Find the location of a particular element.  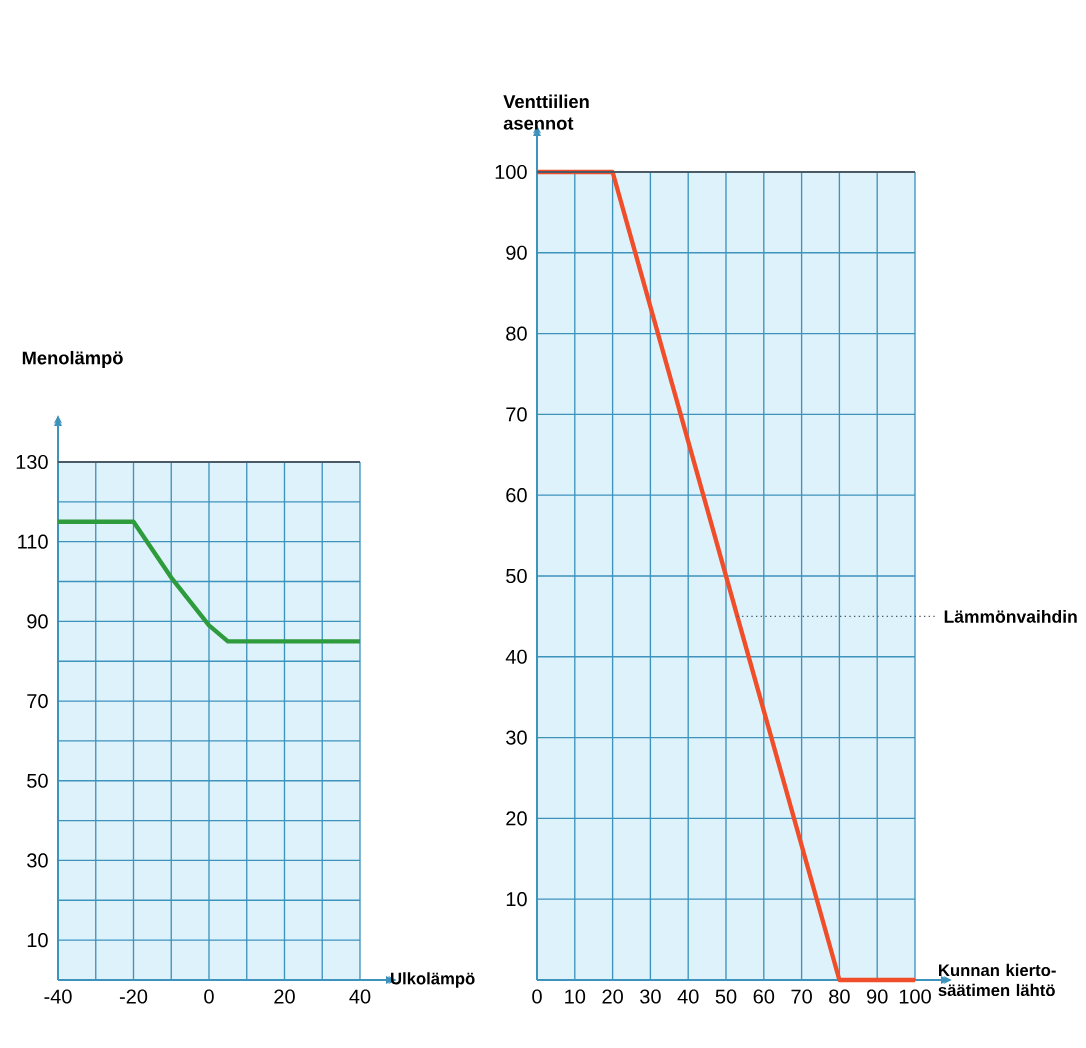

annotation: Lämmönvaihdin is located at coordinates (1010, 616).